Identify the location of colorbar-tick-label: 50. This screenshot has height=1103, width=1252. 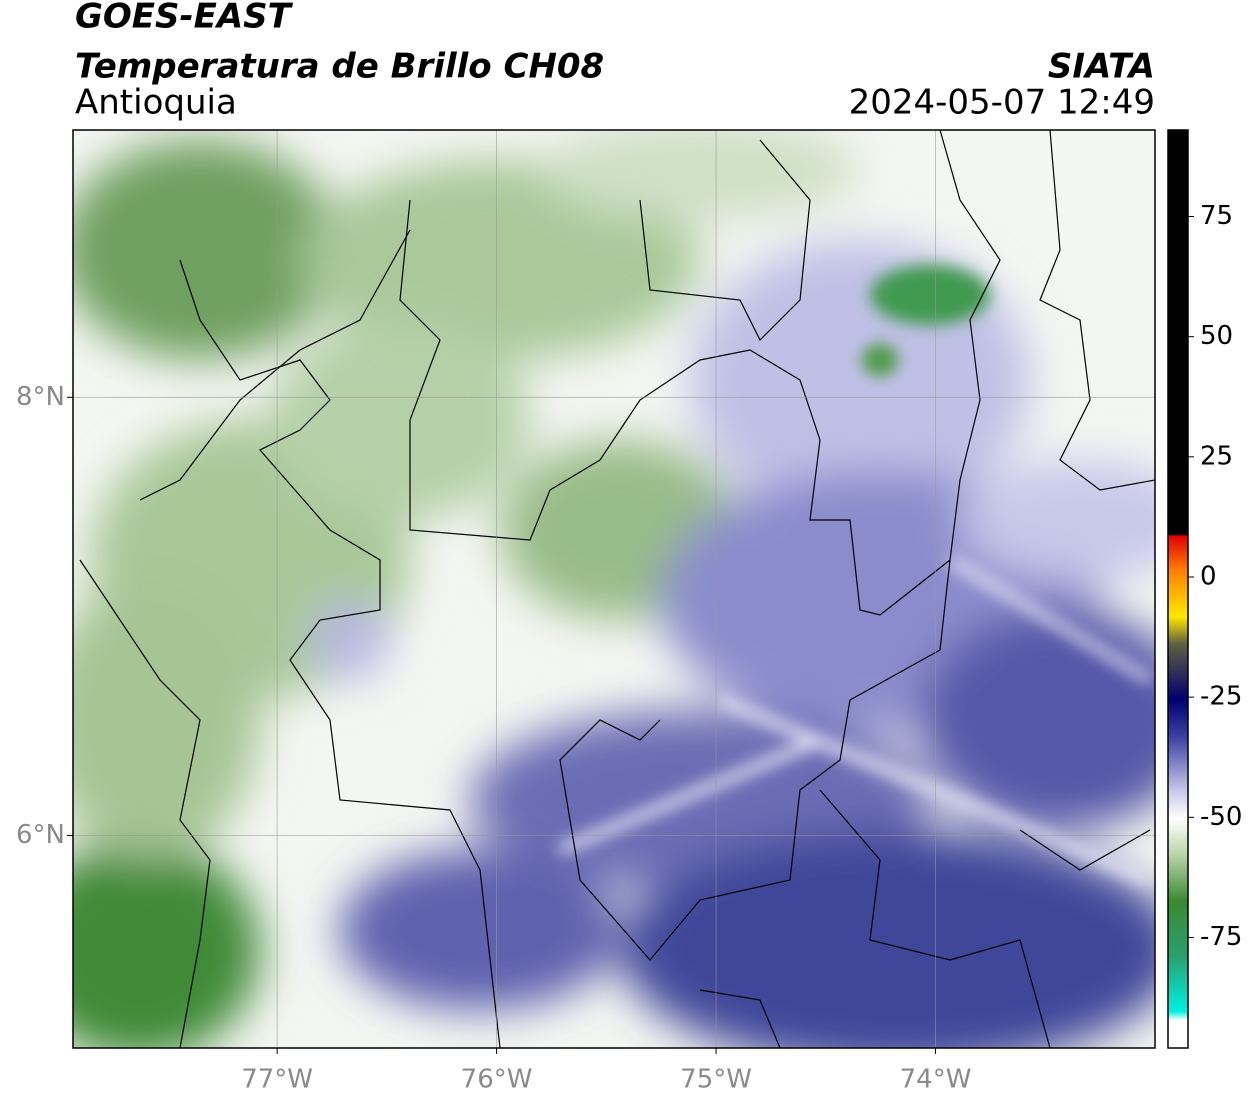
(1216, 336).